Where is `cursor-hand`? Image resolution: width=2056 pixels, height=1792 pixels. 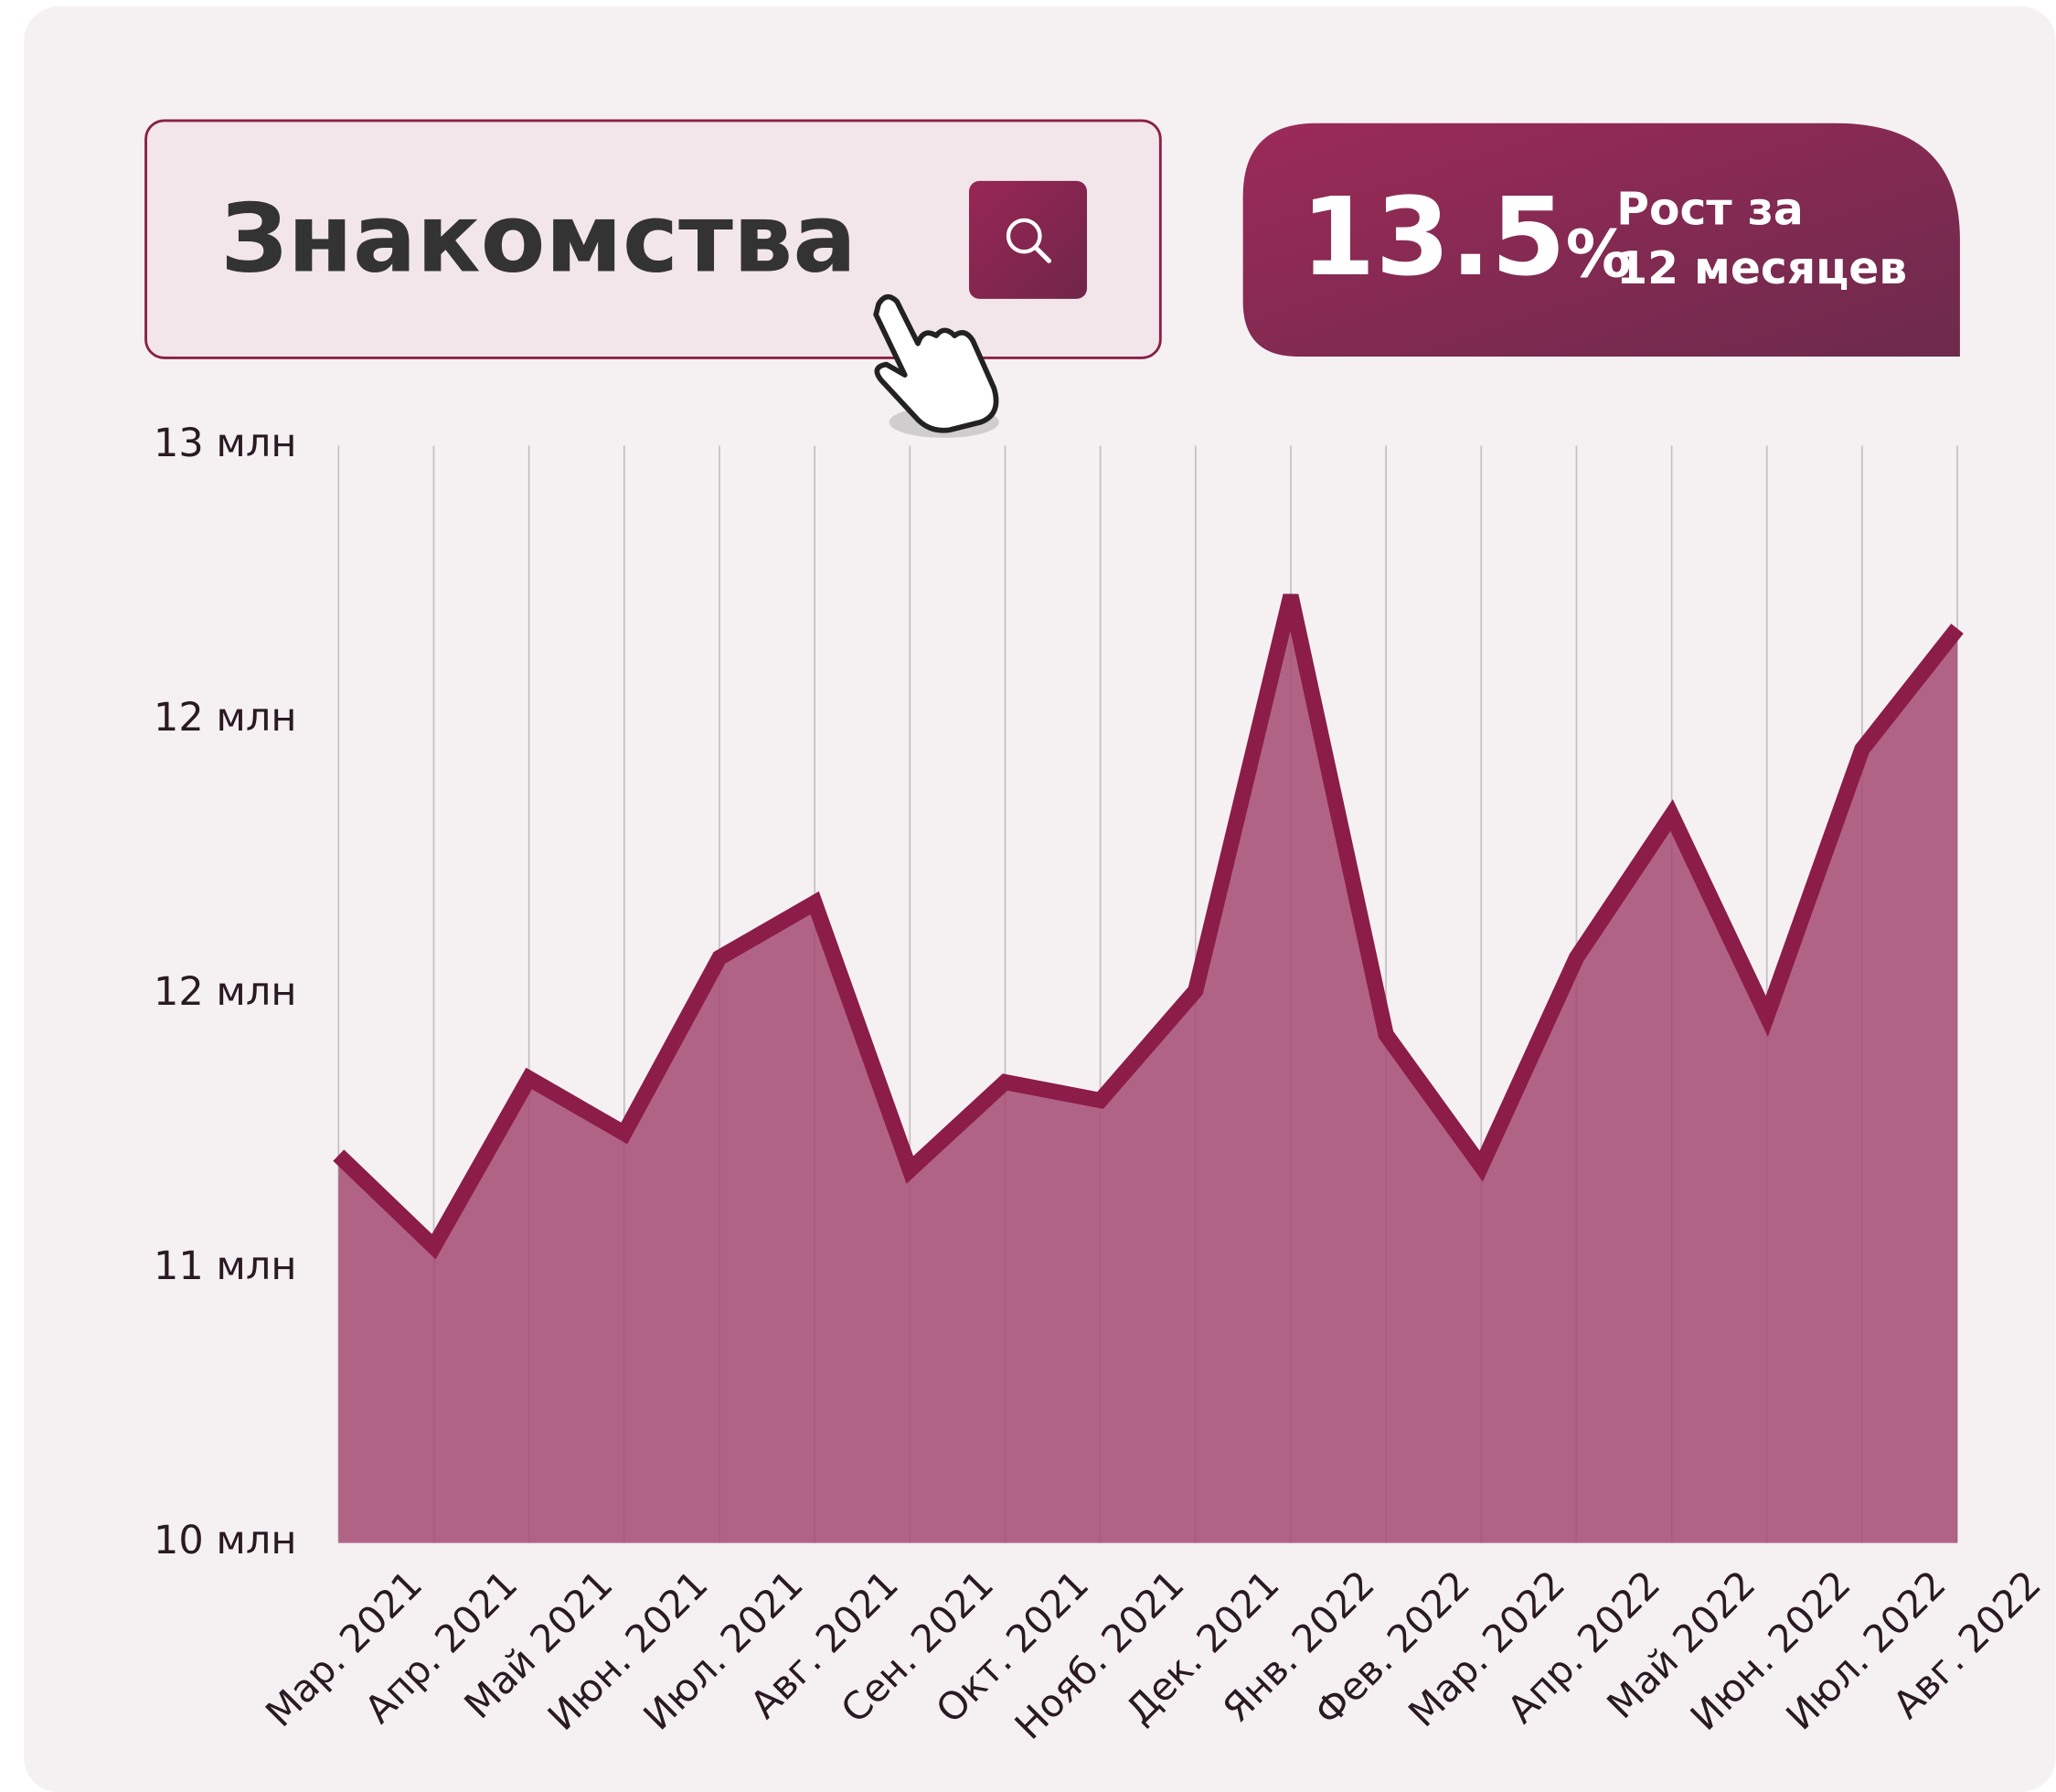
cursor-hand is located at coordinates (936, 363).